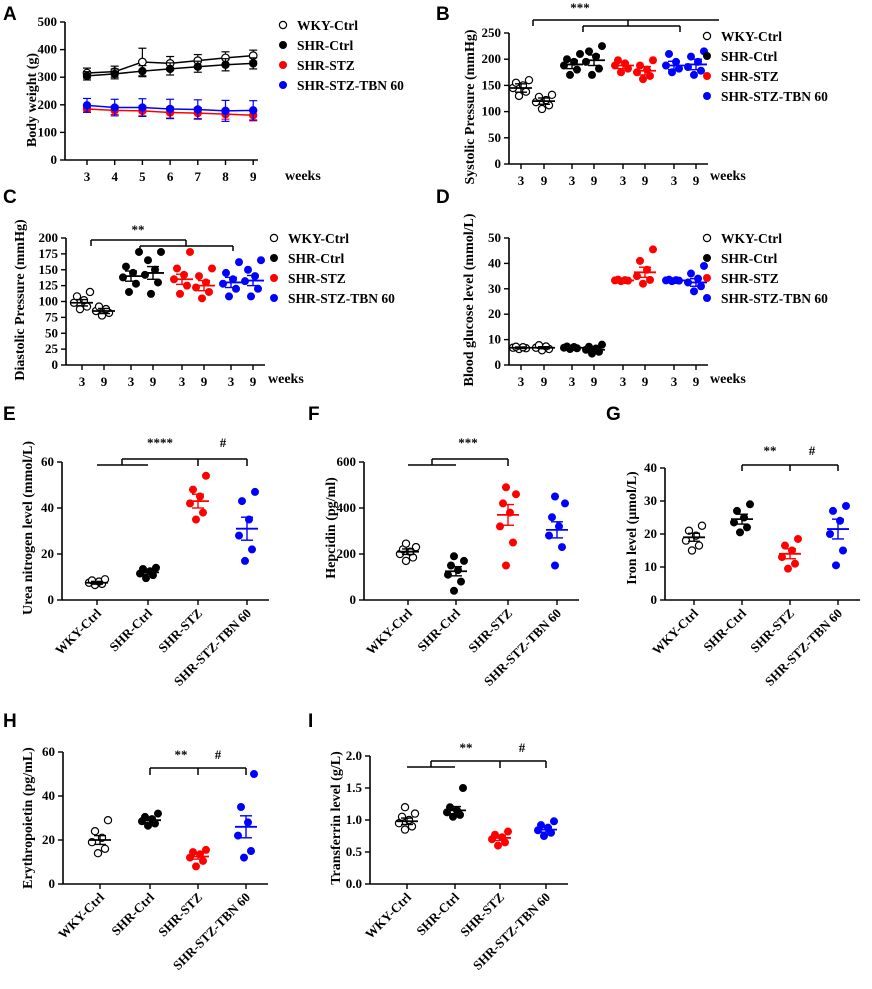  I want to click on panel-b-xlabel: weeks, so click(728, 176).